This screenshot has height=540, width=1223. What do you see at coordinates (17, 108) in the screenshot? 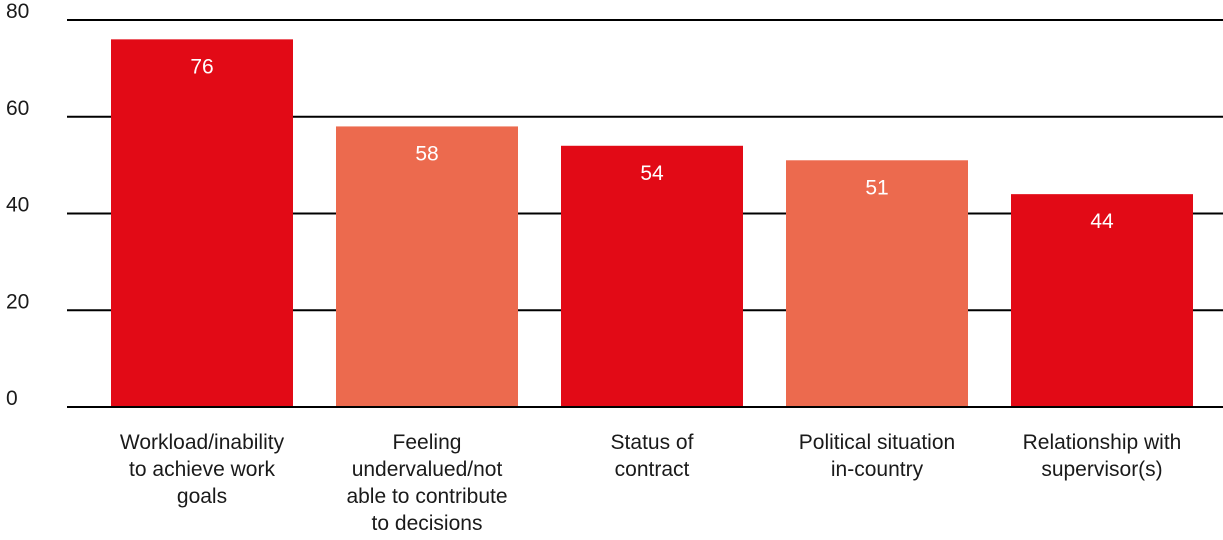
I see `y-tick-label: 60` at bounding box center [17, 108].